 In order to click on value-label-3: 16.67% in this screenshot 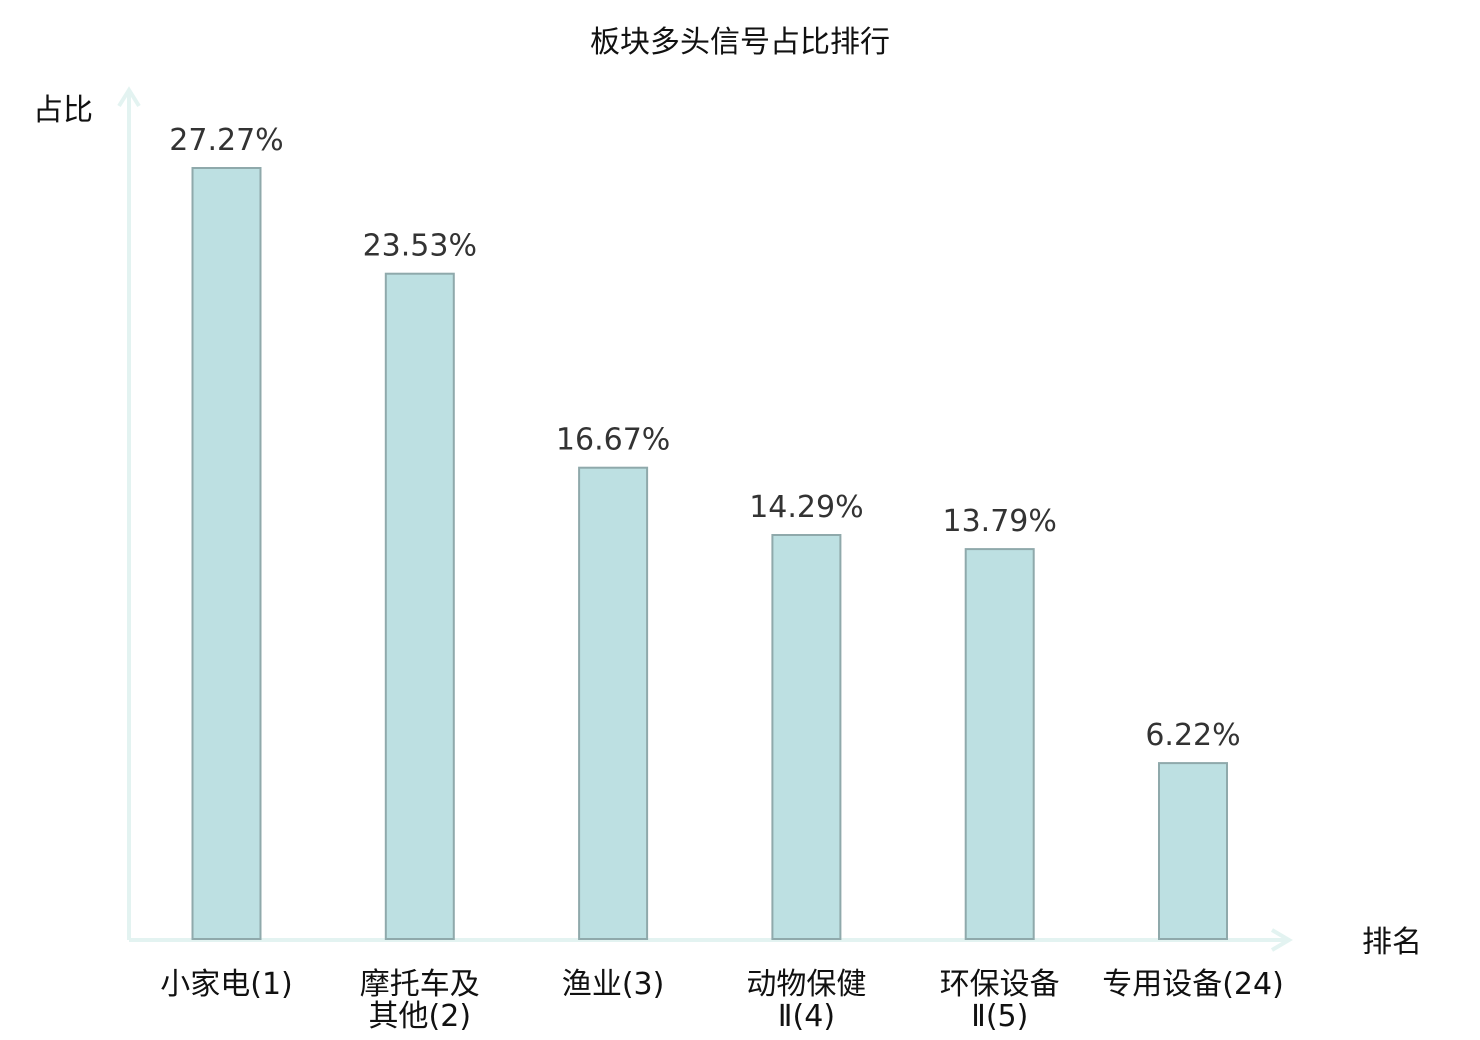, I will do `click(613, 440)`.